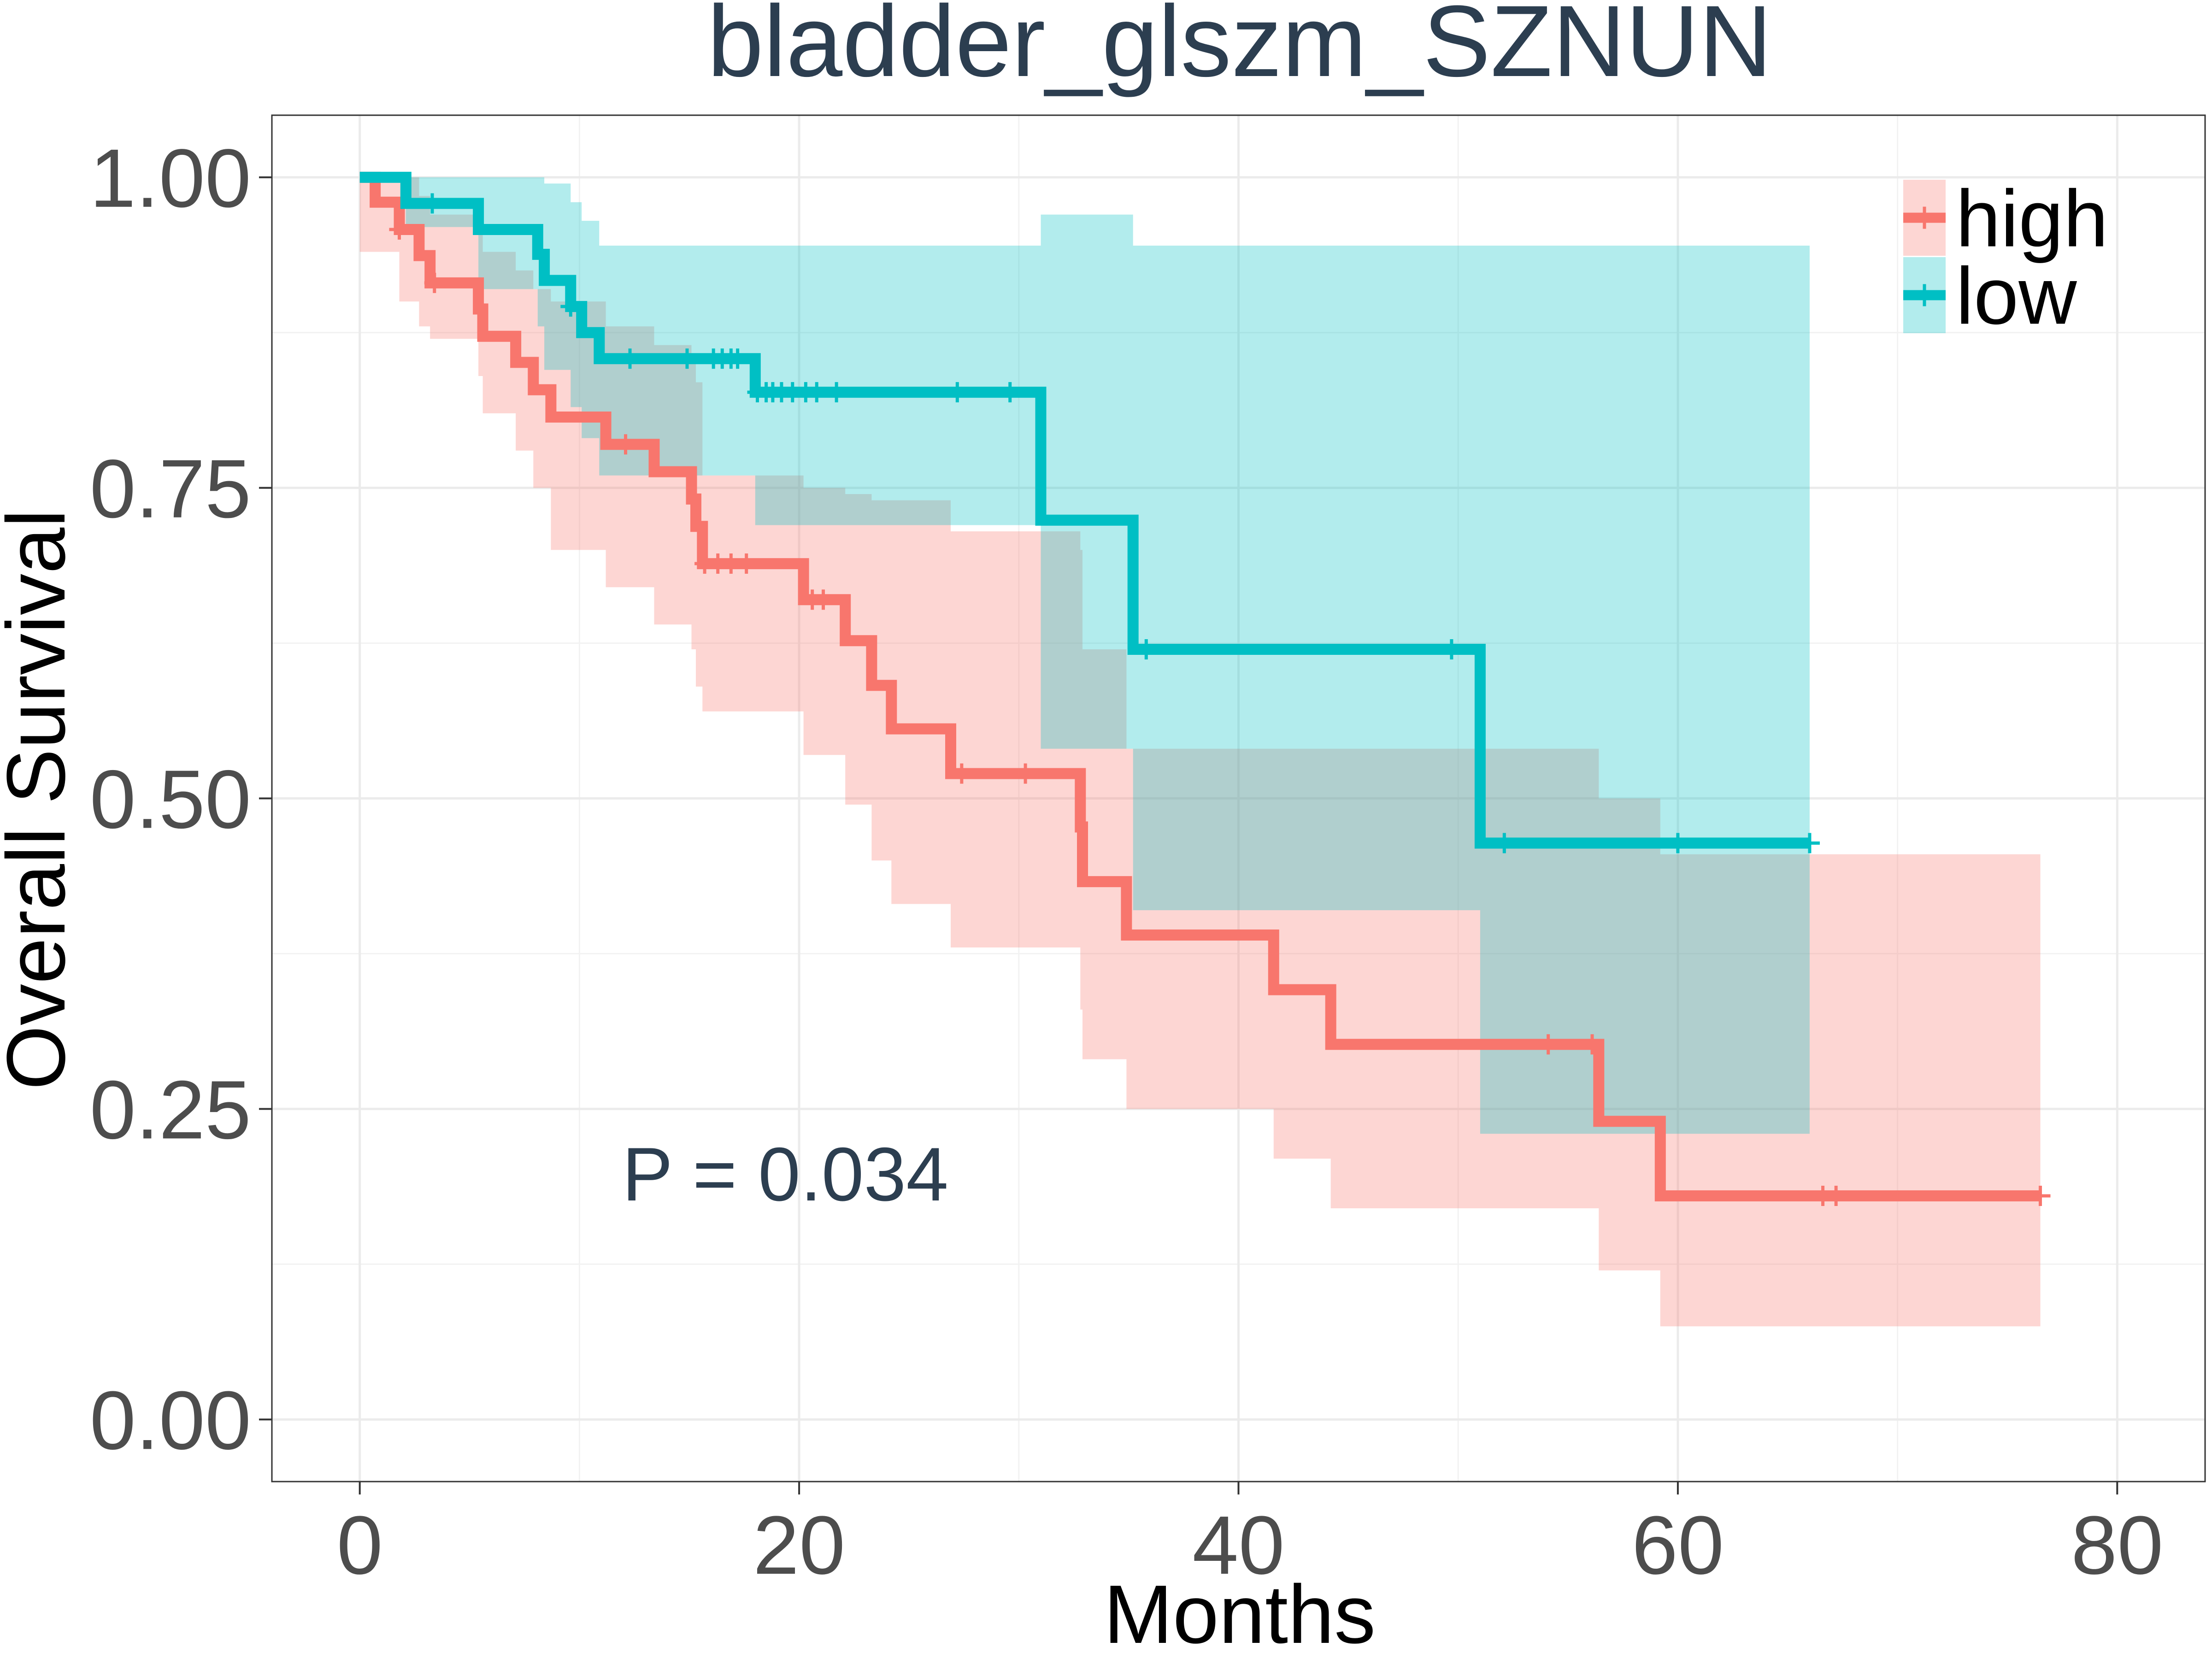  What do you see at coordinates (170, 1110) in the screenshot?
I see `y-tick-label: 0.25` at bounding box center [170, 1110].